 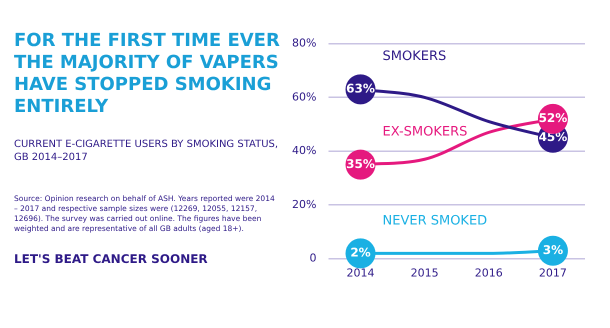 What do you see at coordinates (147, 151) in the screenshot?
I see `text: CURRENT E-CIGARETTE USERS BY SMOKING STATUS, GB 2014–2017` at bounding box center [147, 151].